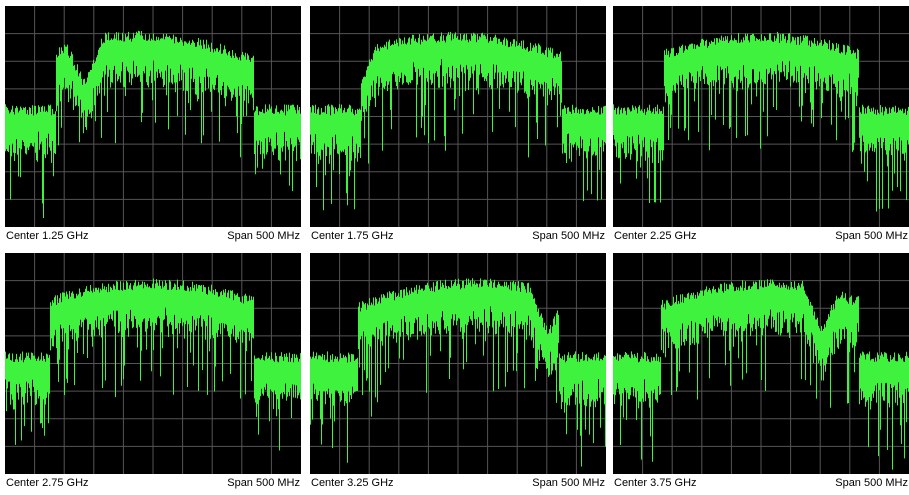  What do you see at coordinates (761, 236) in the screenshot?
I see `status-strip: Center 2.25 GHz Span 500 MHz` at bounding box center [761, 236].